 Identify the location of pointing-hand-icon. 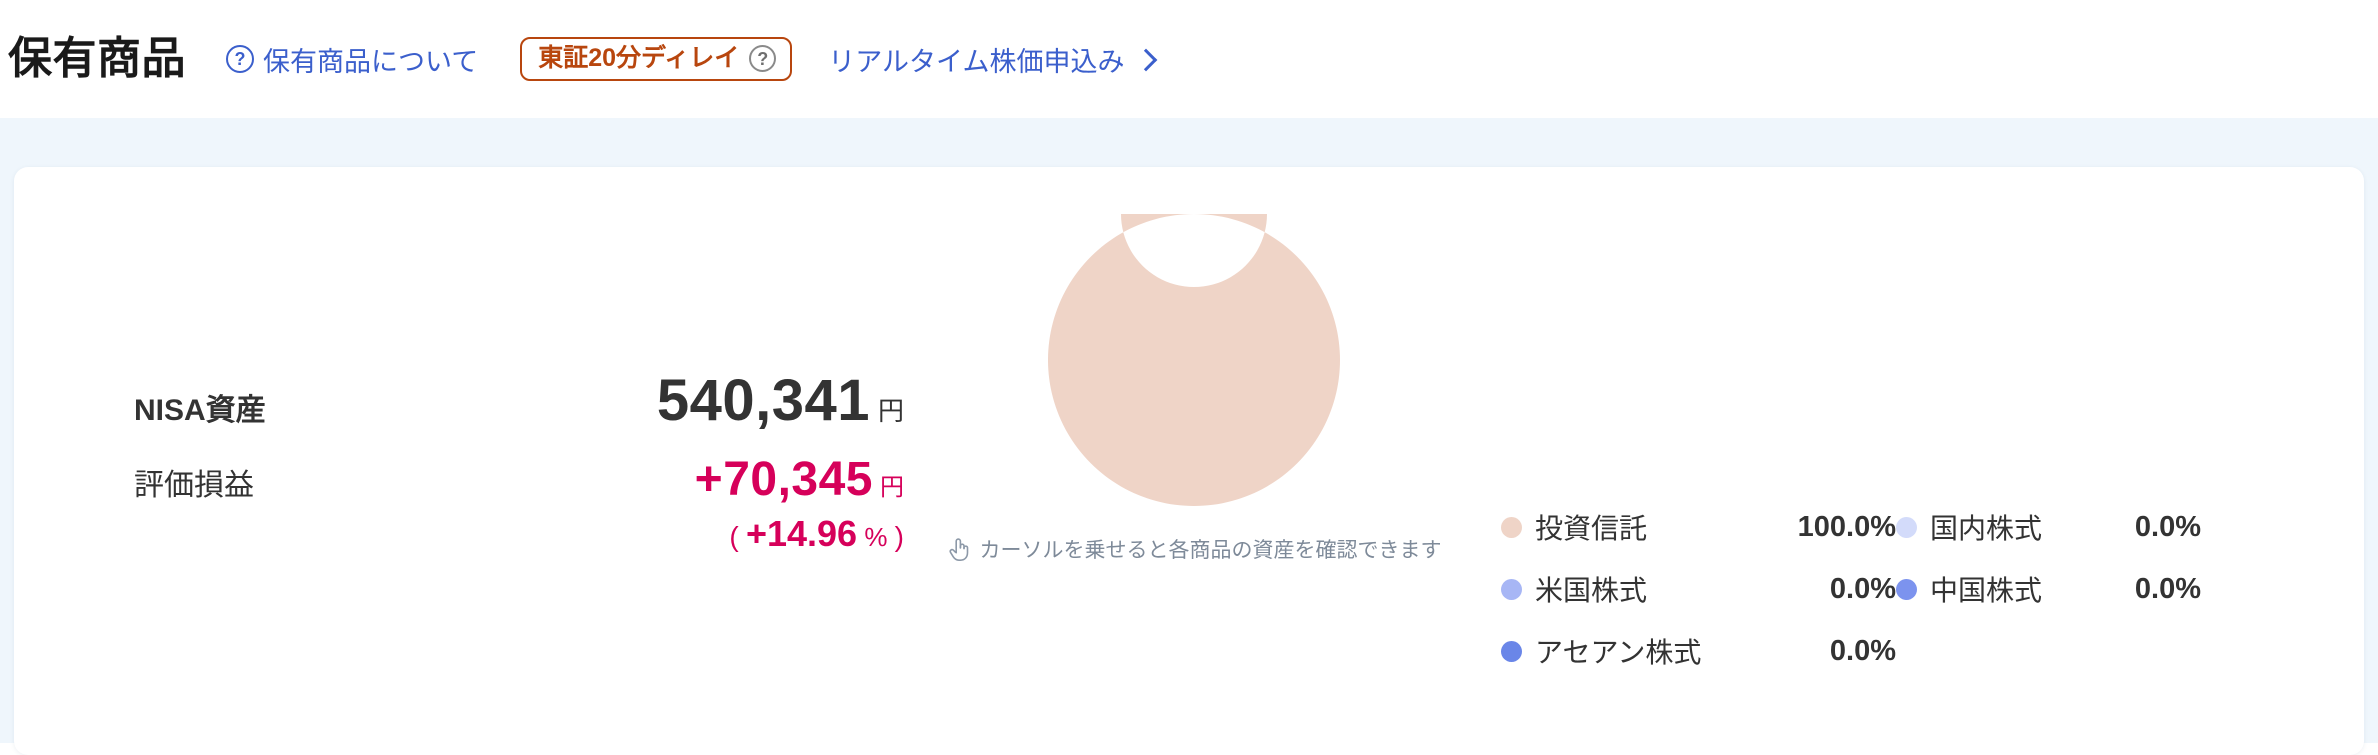
(959, 549).